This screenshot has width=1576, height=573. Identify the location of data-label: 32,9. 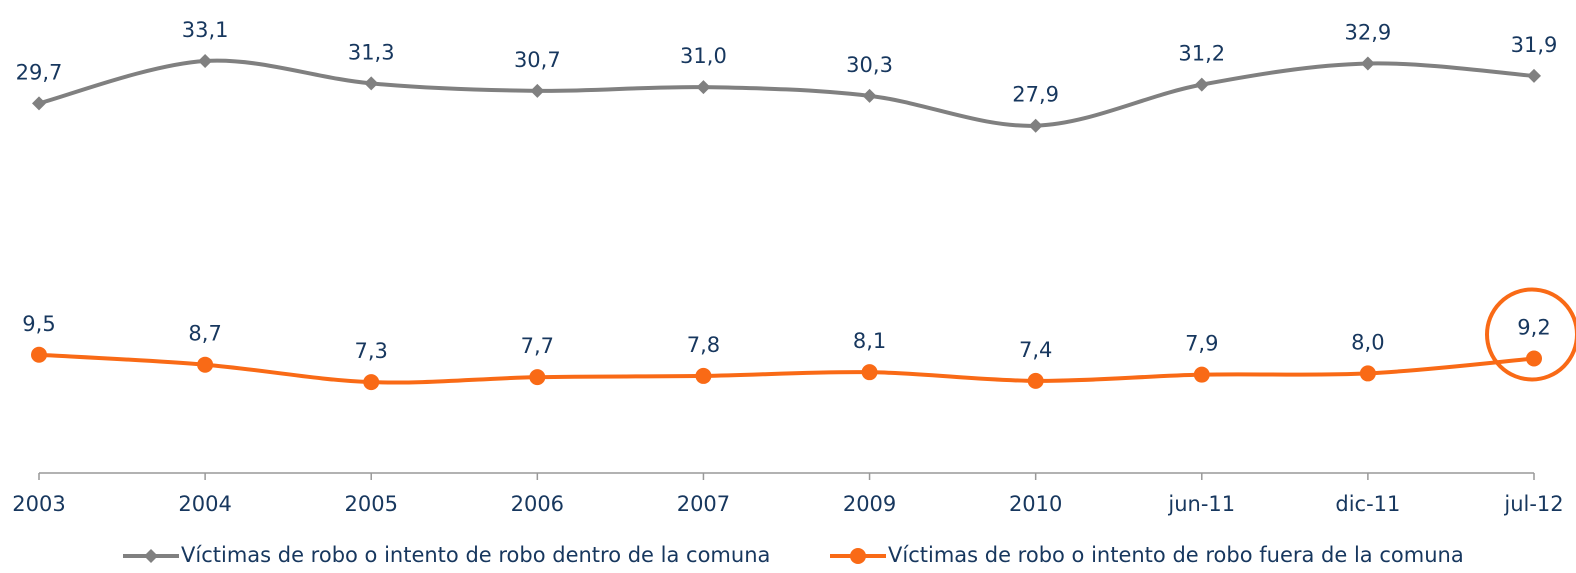
(1368, 32).